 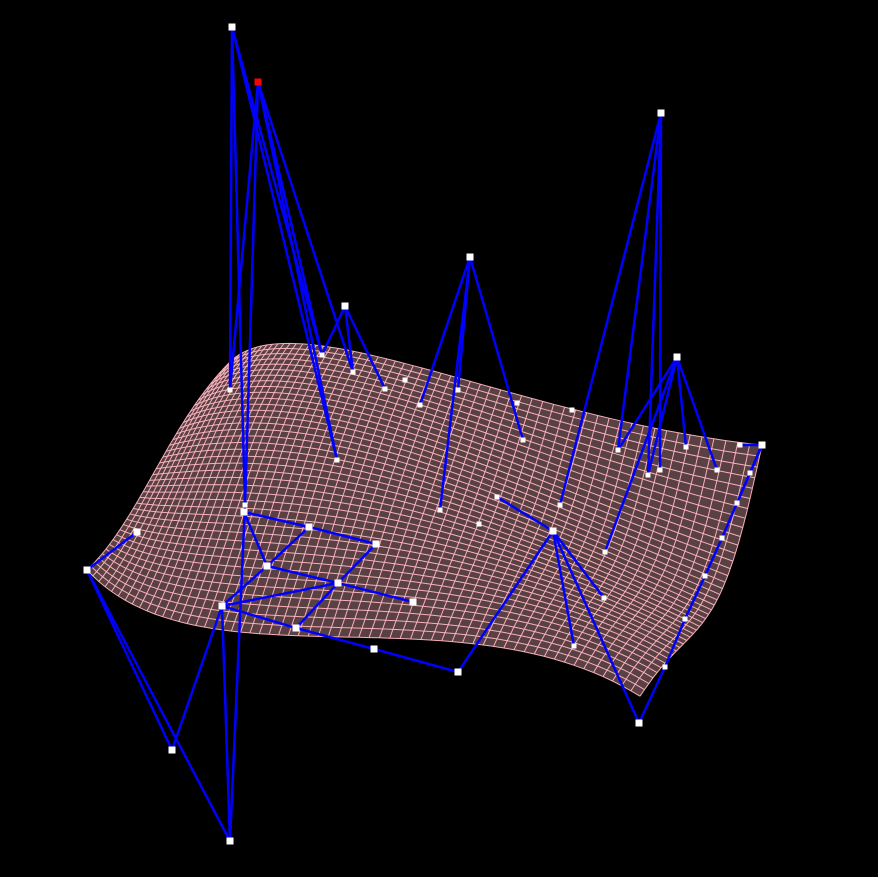 What do you see at coordinates (258, 82) in the screenshot?
I see `selected-control-point` at bounding box center [258, 82].